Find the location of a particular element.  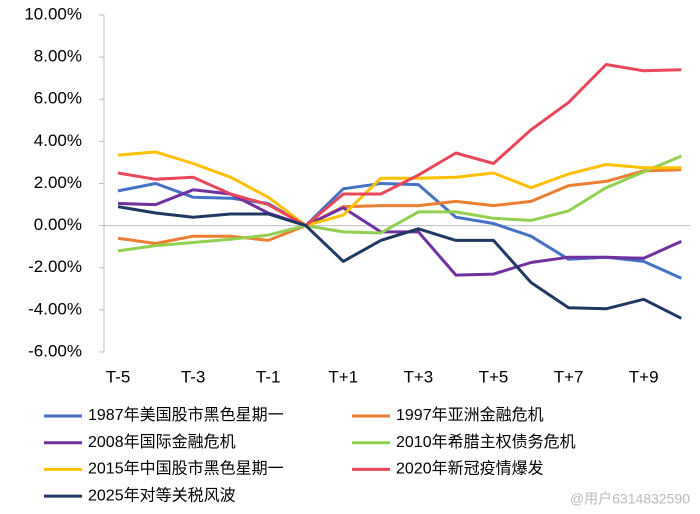

legend-label: 2020年新冠疫情爆发 is located at coordinates (470, 468).